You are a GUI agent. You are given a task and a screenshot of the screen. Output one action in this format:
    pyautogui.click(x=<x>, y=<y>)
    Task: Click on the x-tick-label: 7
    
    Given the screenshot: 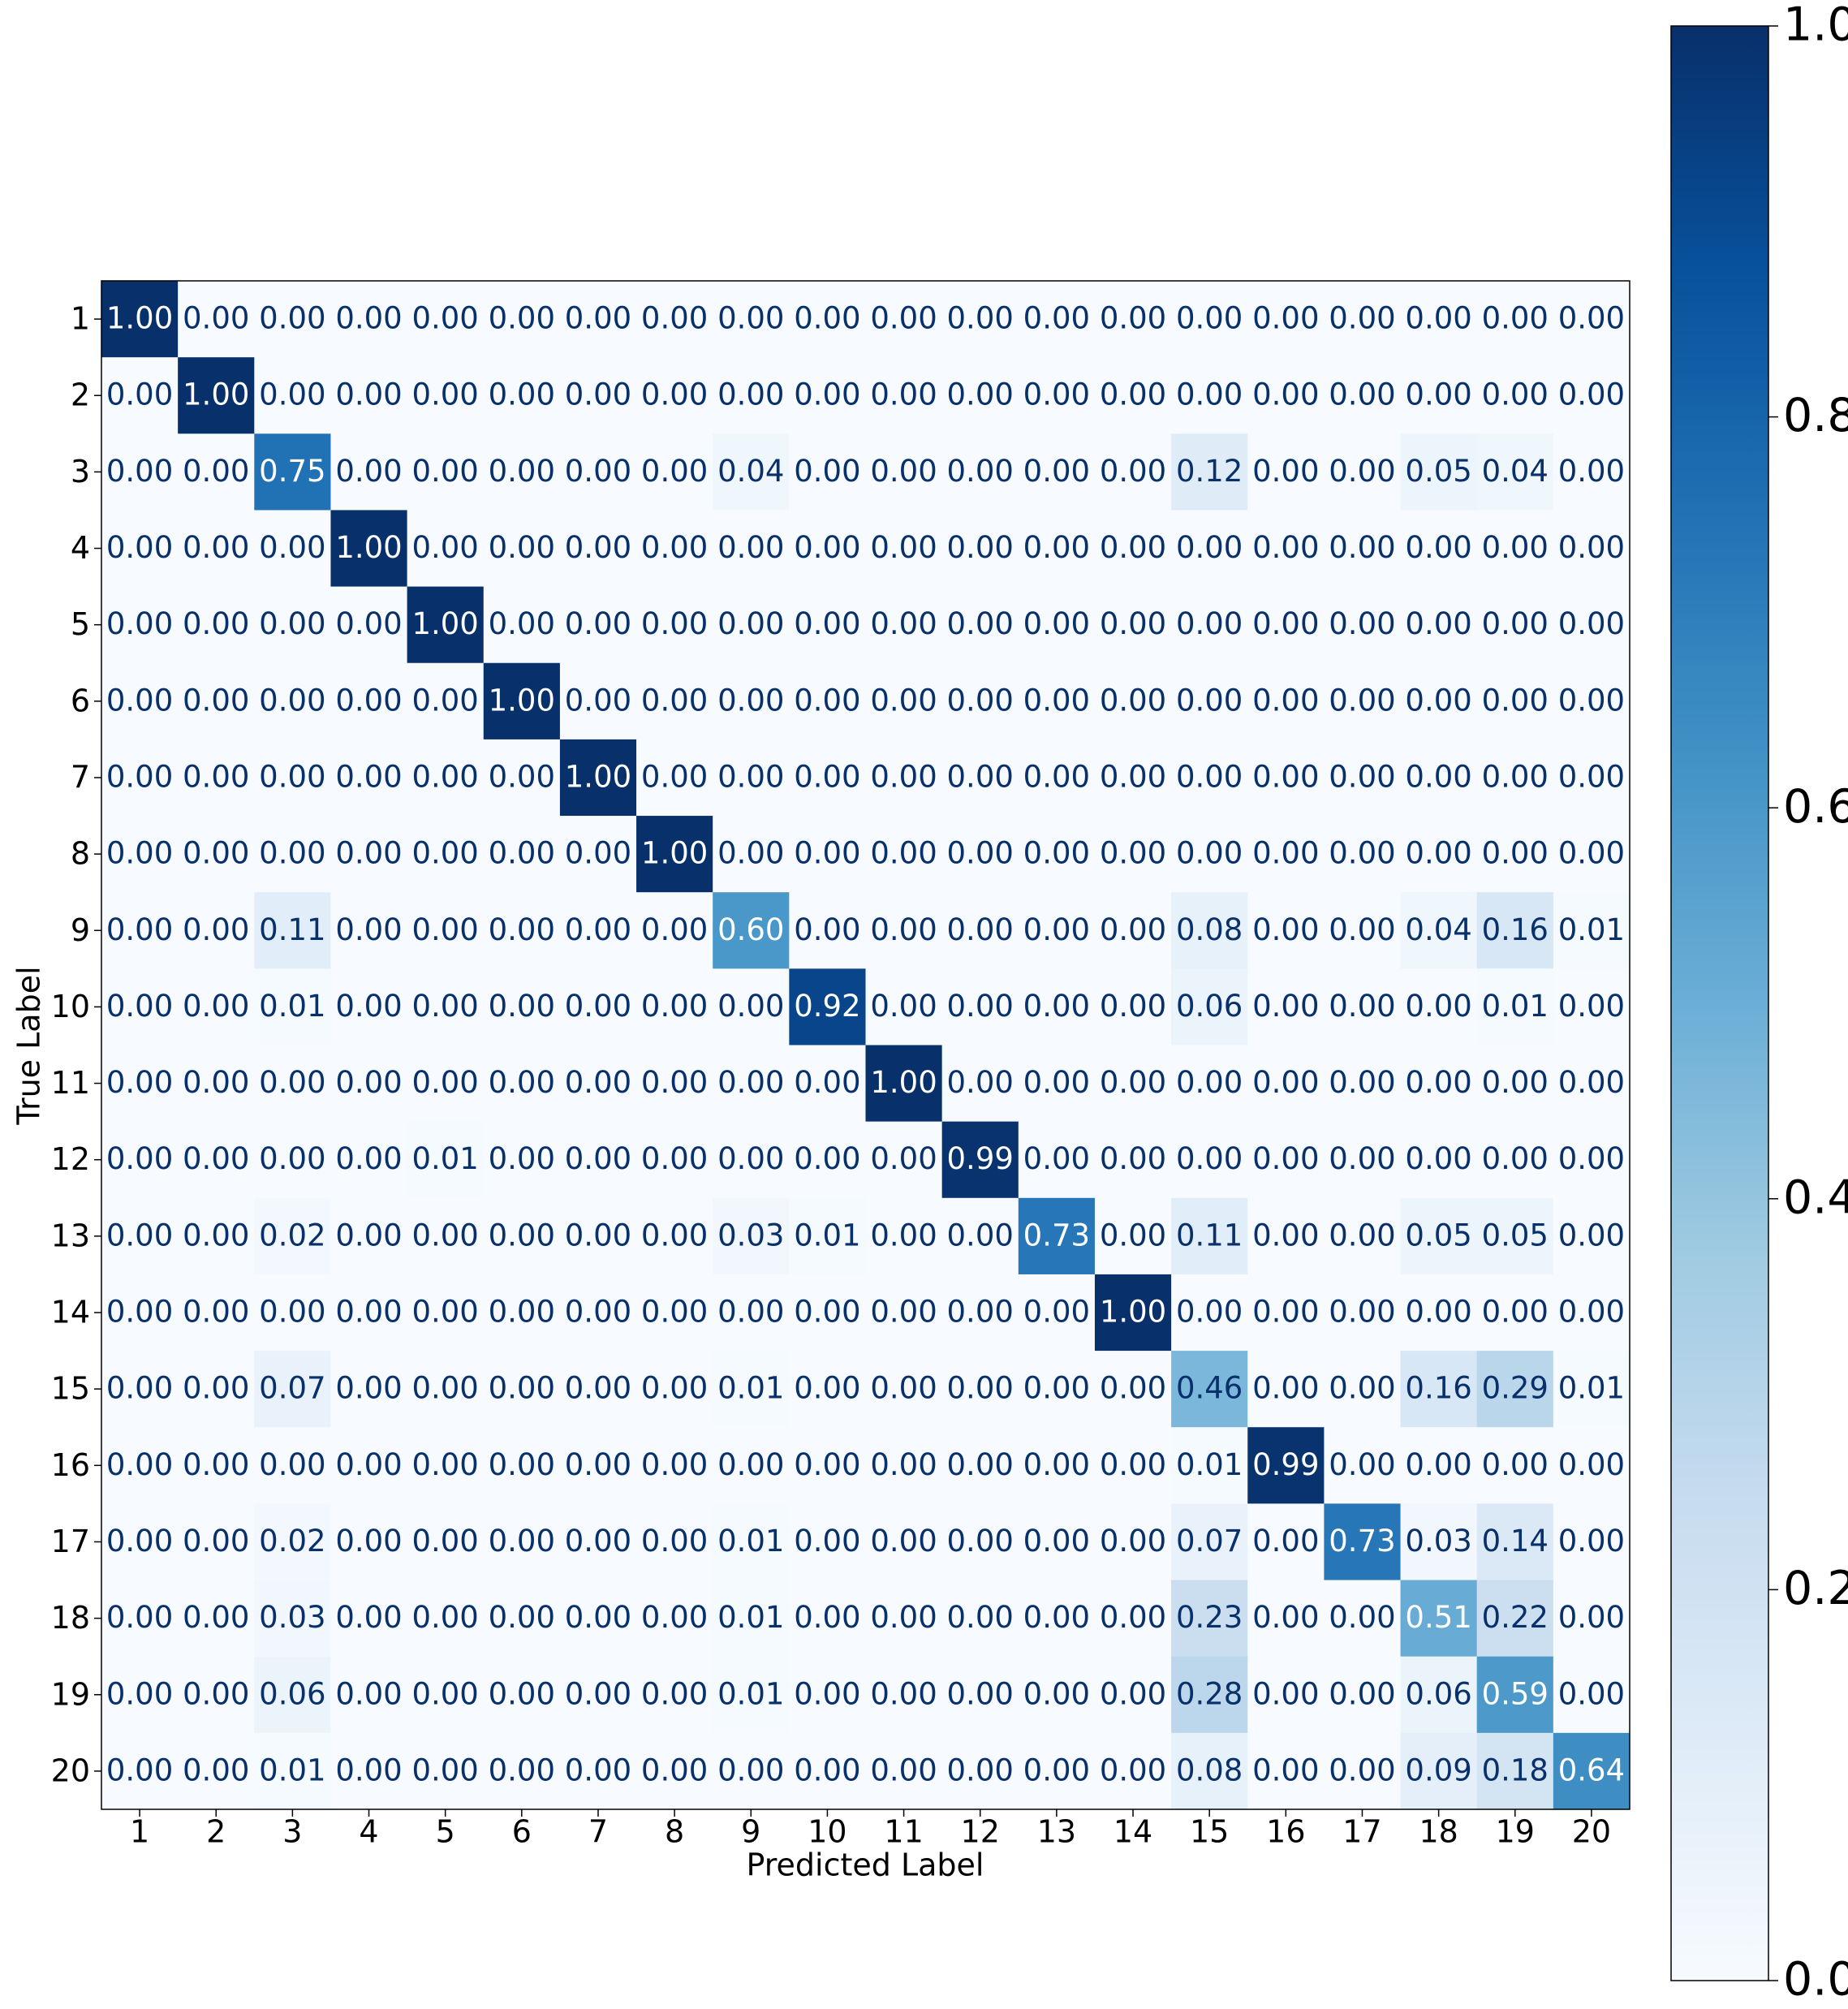 What is the action you would take?
    pyautogui.click(x=598, y=1832)
    